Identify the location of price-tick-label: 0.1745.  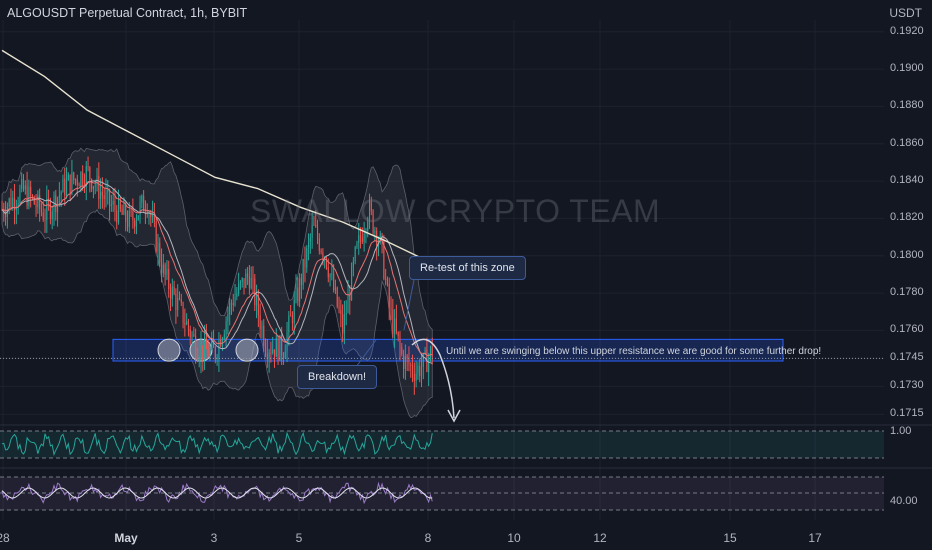
(907, 357).